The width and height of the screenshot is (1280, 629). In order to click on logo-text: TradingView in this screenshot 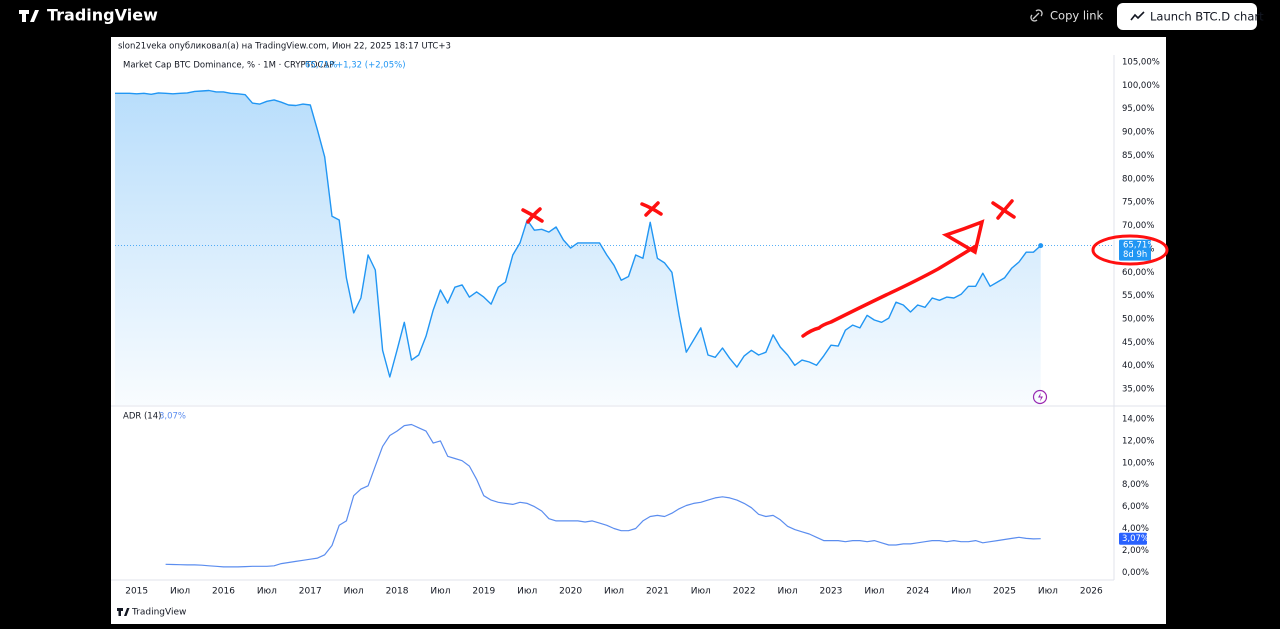, I will do `click(102, 15)`.